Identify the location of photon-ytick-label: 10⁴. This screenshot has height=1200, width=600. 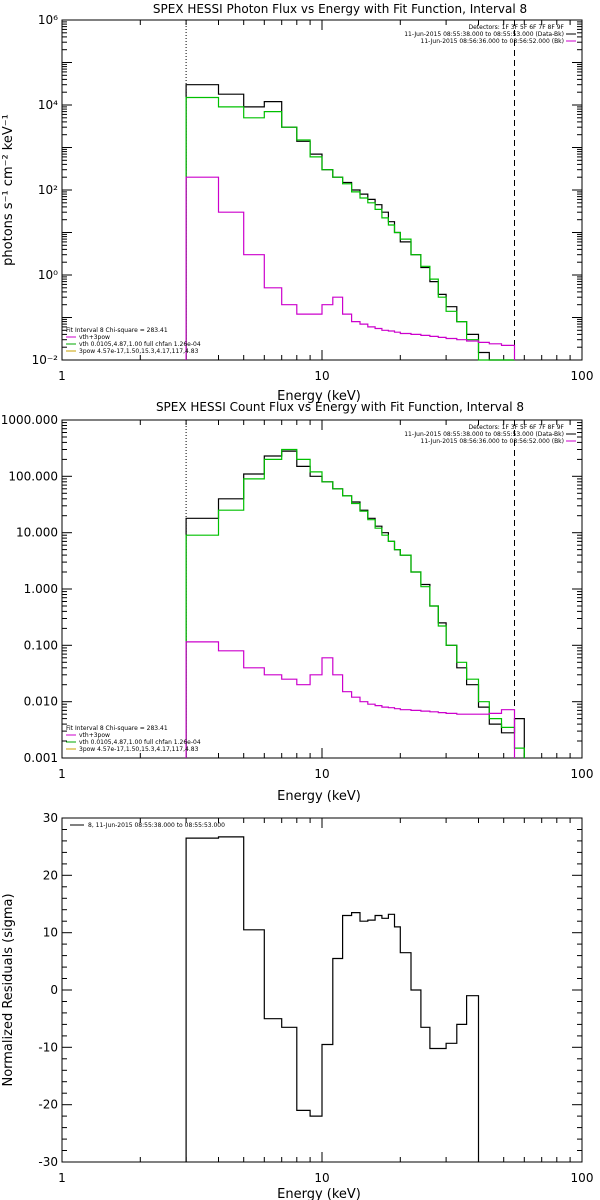
(48, 105).